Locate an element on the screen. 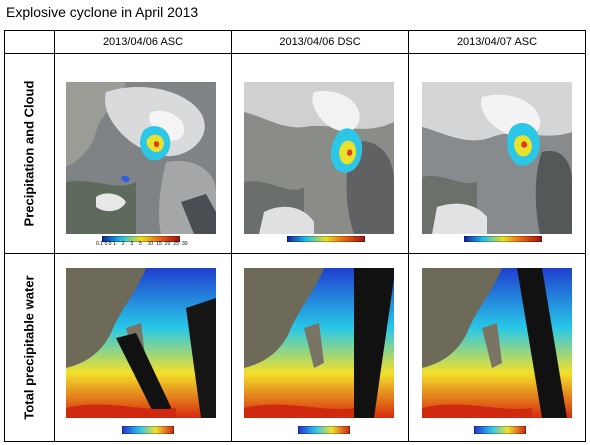 This screenshot has height=445, width=590. precip-scale-tick: 2 is located at coordinates (123, 244).